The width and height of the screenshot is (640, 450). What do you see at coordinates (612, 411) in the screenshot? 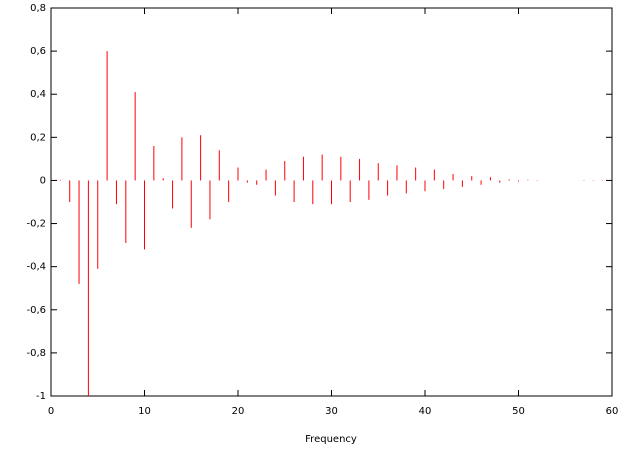
I see `x-tick-label: 60` at bounding box center [612, 411].